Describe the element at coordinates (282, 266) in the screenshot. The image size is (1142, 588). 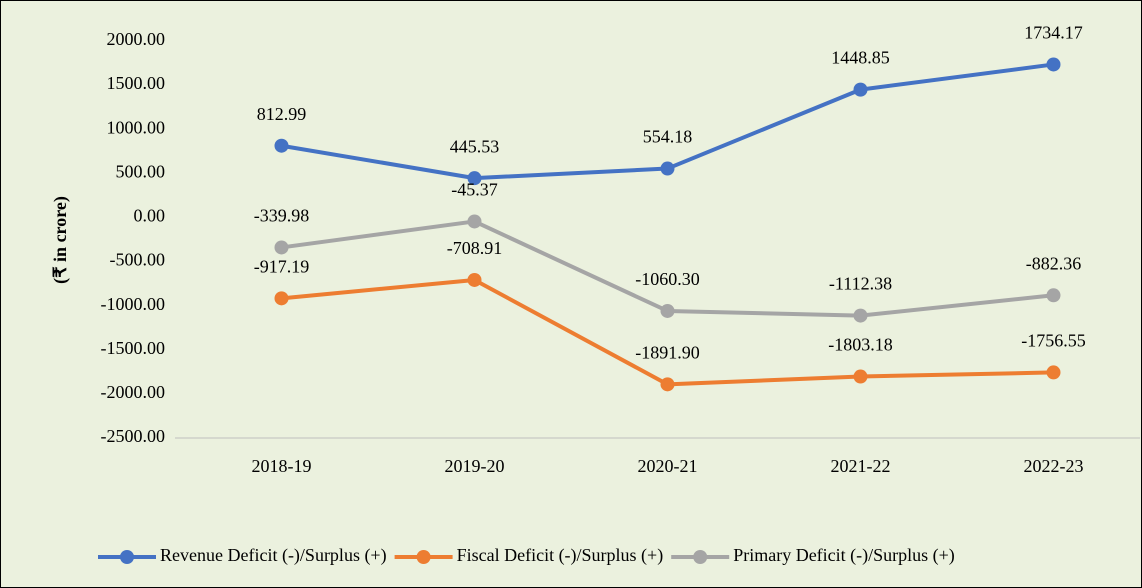
I see `data-label: -917.19` at that location.